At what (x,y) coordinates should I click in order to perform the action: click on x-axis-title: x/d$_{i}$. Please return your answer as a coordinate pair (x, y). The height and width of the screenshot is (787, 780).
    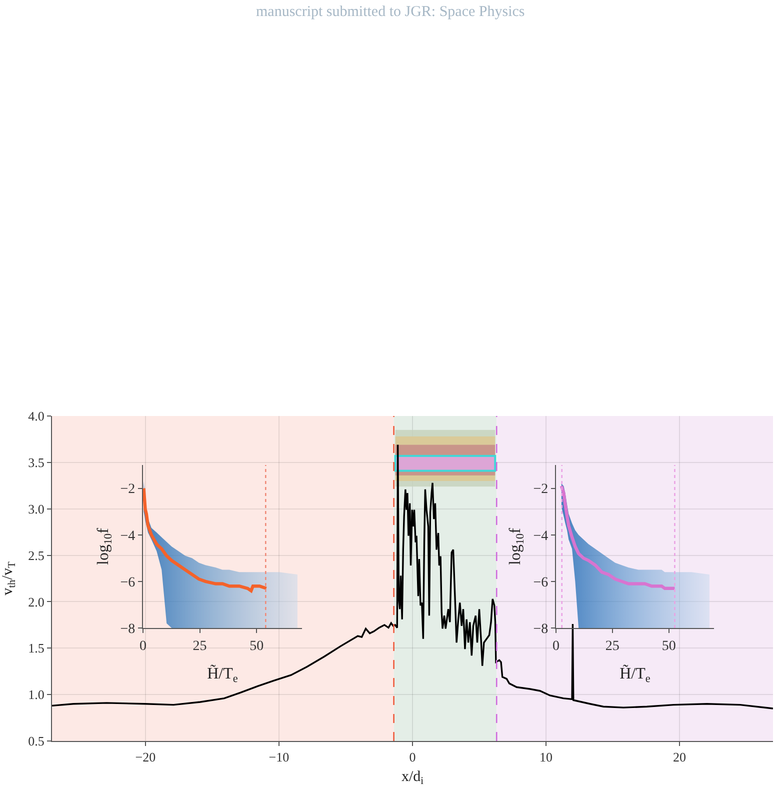
    Looking at the image, I should click on (412, 777).